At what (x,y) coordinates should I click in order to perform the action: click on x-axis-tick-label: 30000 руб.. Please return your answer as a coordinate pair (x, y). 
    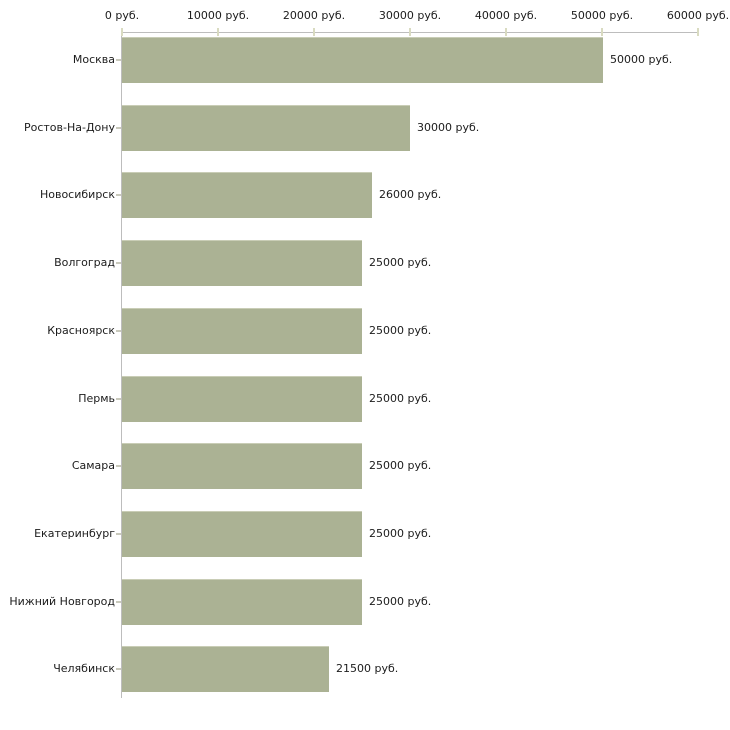
    Looking at the image, I should click on (410, 15).